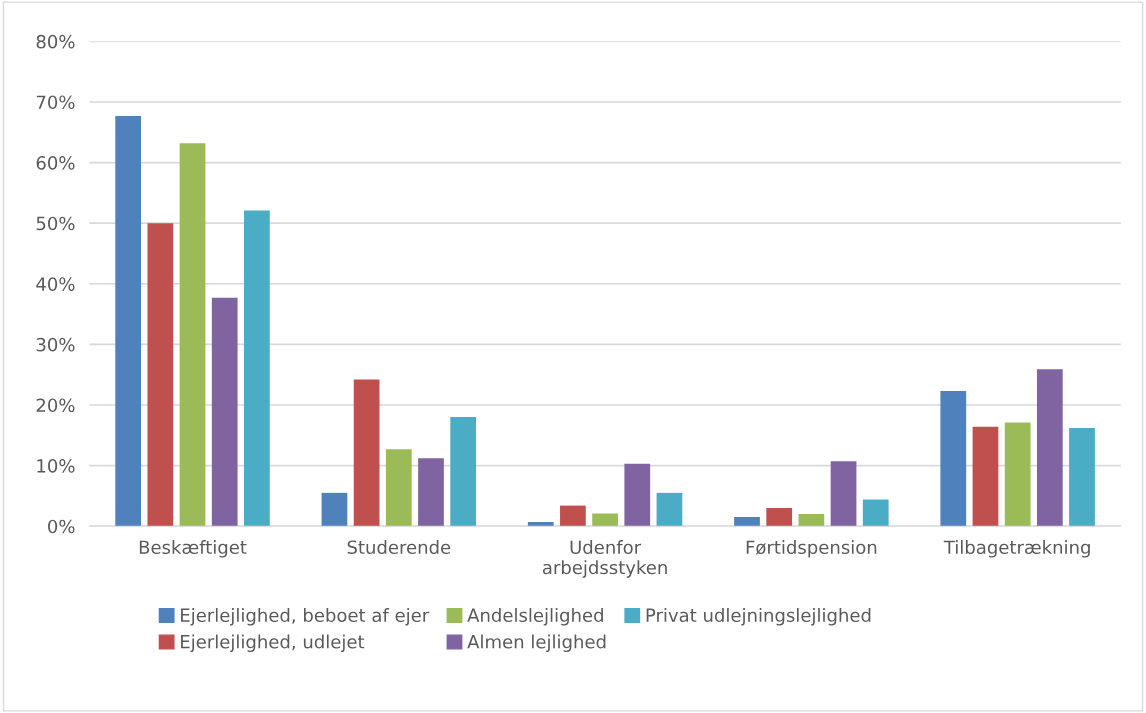  Describe the element at coordinates (193, 549) in the screenshot. I see `x-tick-label: Beskæftiget` at that location.